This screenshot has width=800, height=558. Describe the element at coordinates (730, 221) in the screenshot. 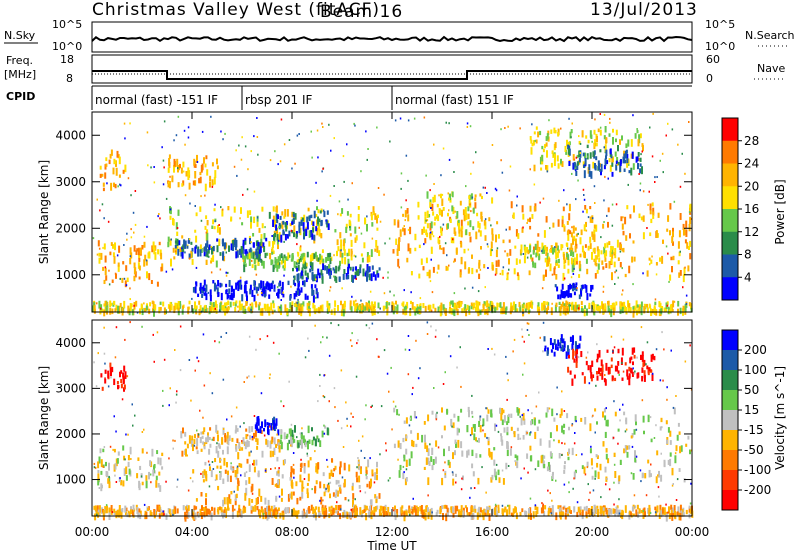

I see `colorbar-swatch` at that location.